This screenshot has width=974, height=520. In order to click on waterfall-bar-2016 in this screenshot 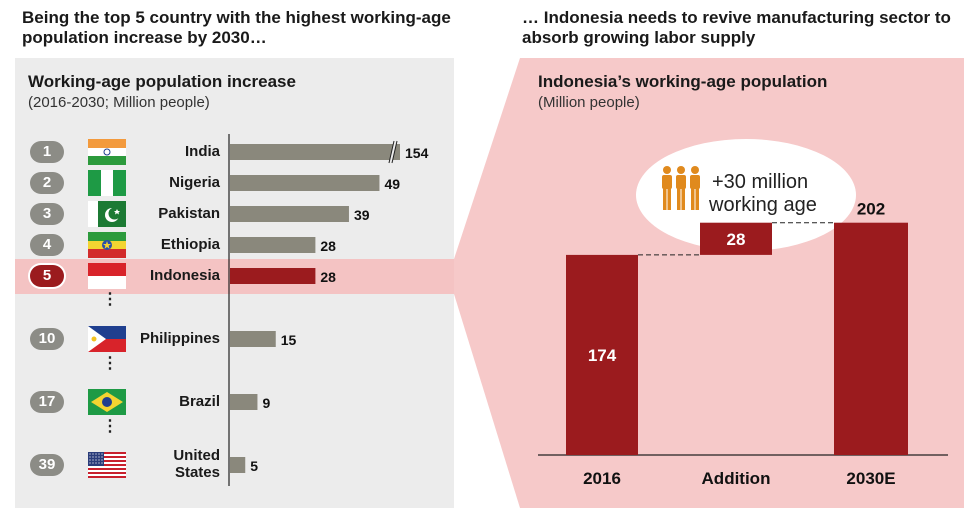, I will do `click(602, 354)`.